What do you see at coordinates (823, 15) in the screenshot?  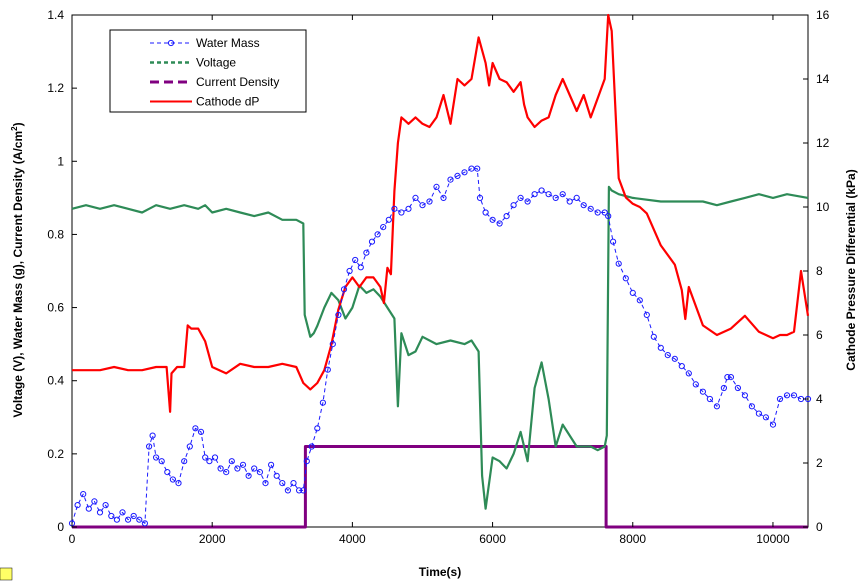 I see `right-y-tick-label: 16` at bounding box center [823, 15].